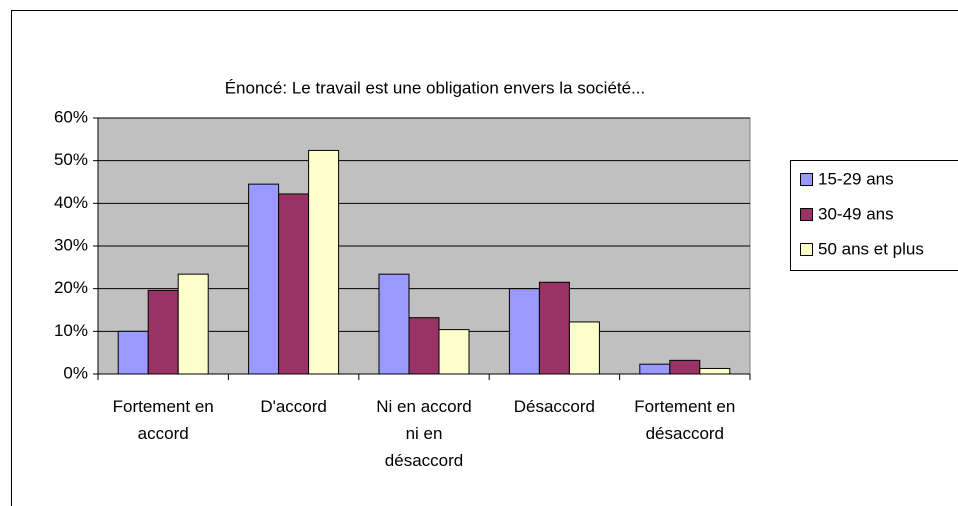  Describe the element at coordinates (871, 248) in the screenshot. I see `legend-label: 50 ans et plus` at that location.